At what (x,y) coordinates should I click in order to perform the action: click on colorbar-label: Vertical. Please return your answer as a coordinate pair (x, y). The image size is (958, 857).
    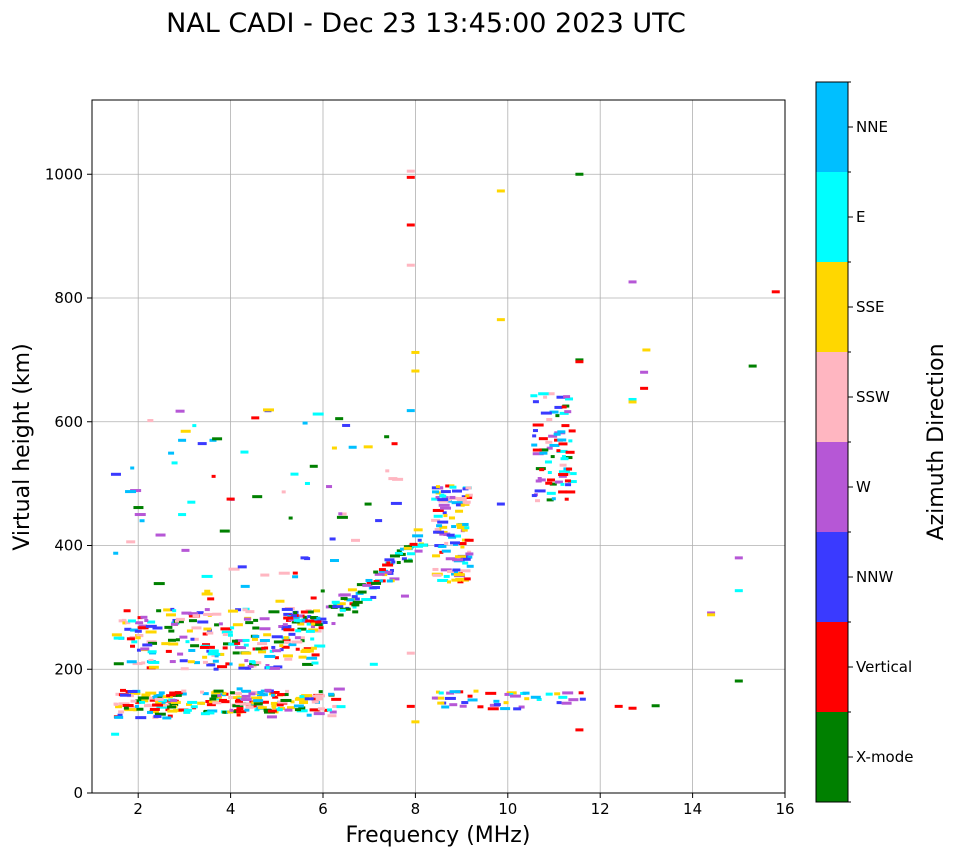
    Looking at the image, I should click on (884, 667).